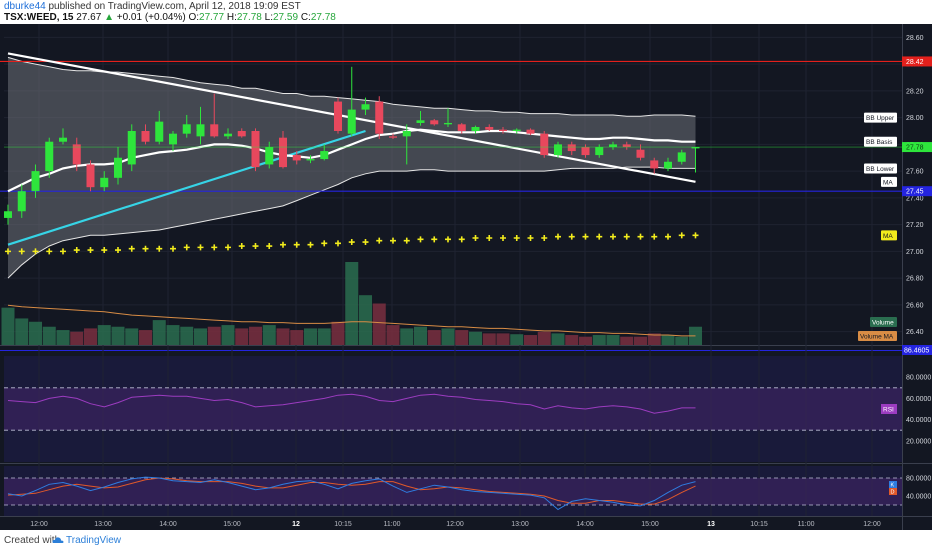 The image size is (932, 550). I want to click on rsi-tag-bg, so click(889, 409).